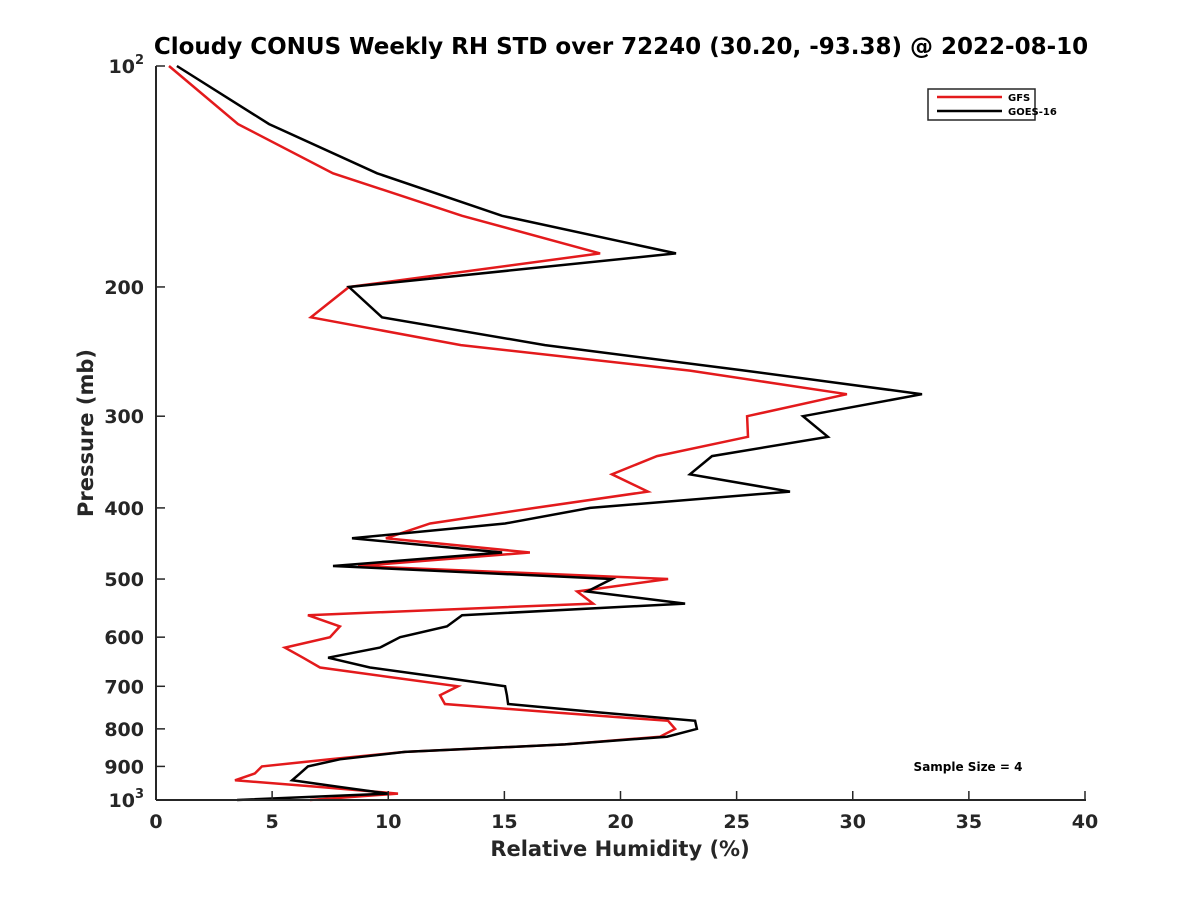  I want to click on y-tick-label: 400, so click(124, 509).